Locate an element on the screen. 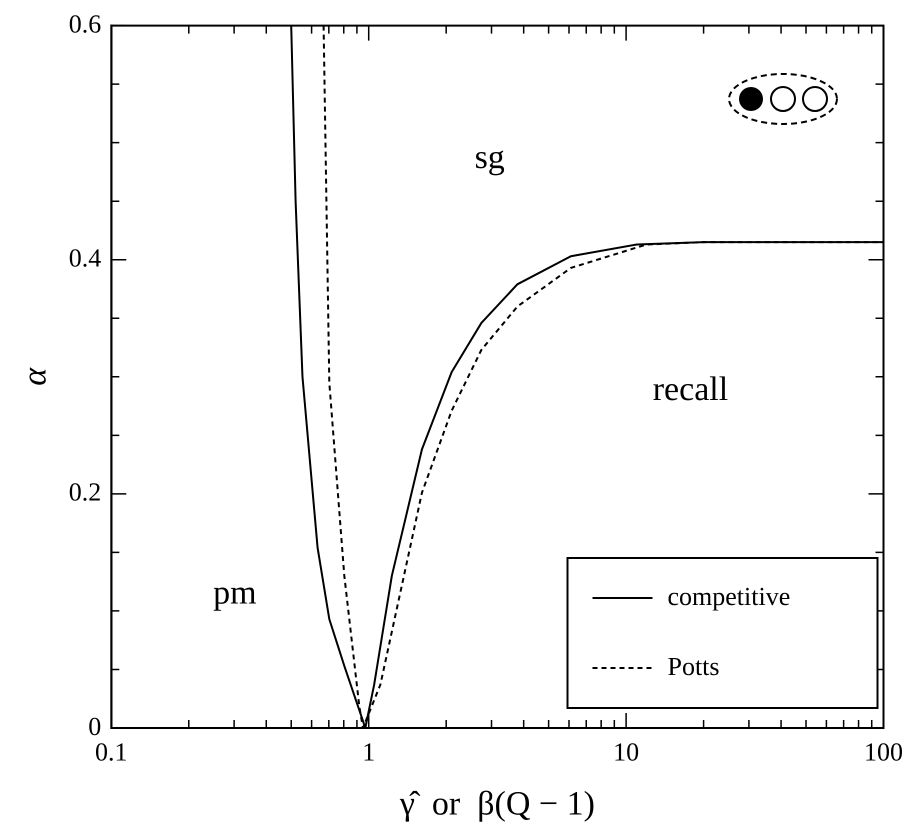 The width and height of the screenshot is (913, 828). x-tick-label: 1 is located at coordinates (369, 751).